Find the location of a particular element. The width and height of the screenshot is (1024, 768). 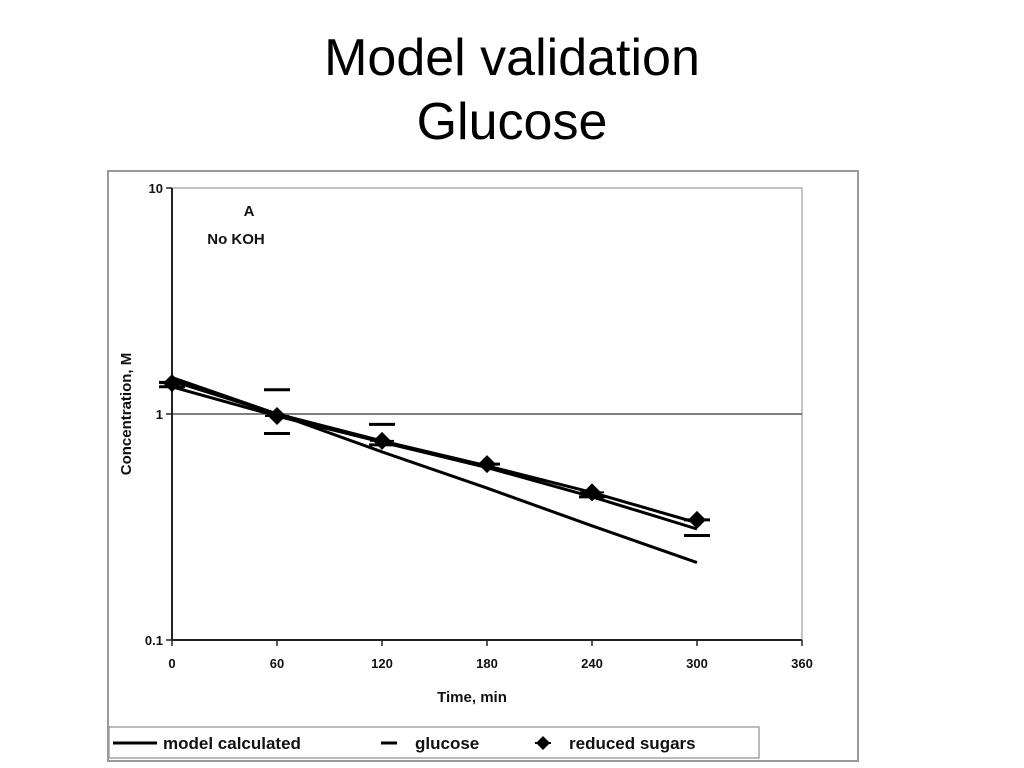

legend-label-model-calculated: model calculated is located at coordinates (232, 743).